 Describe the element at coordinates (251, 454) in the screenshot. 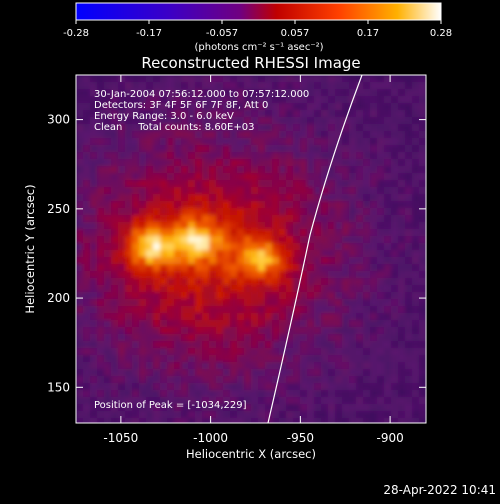

I see `x-axis-label: Heliocentric X (arcsec)` at that location.